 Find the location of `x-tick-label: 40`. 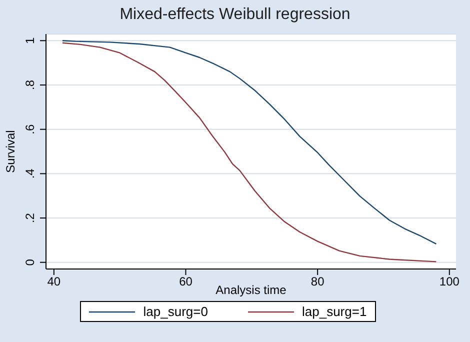

x-tick-label: 40 is located at coordinates (54, 281).